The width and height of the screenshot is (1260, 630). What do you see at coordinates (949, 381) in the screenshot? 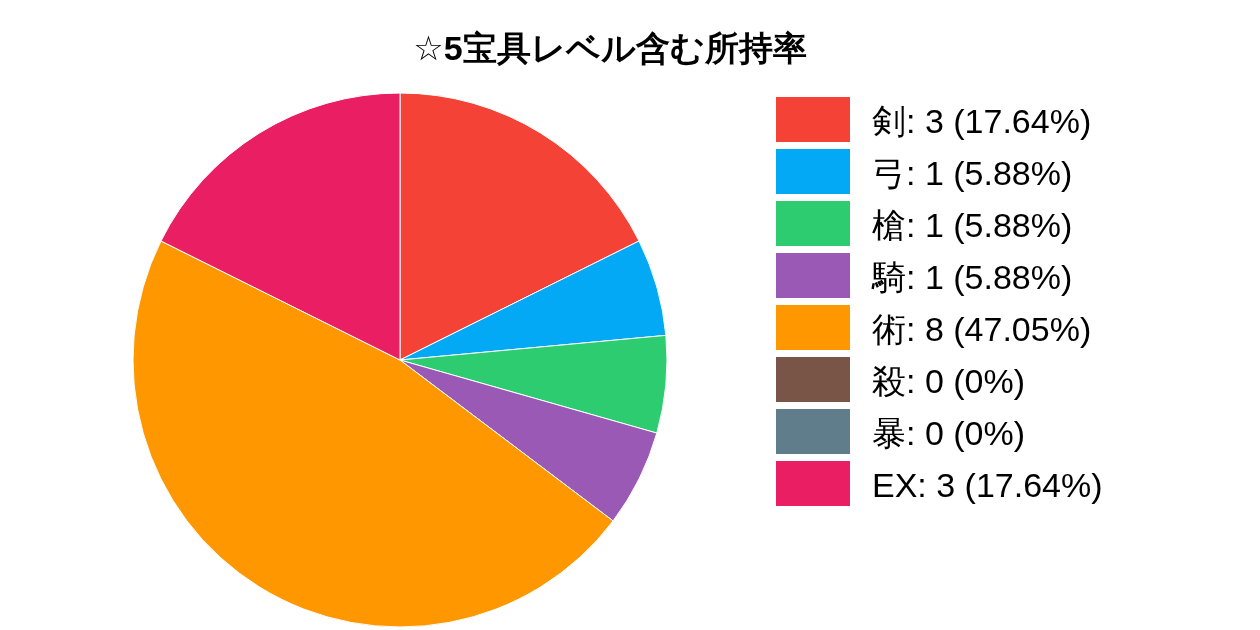
I see `legend-label: 殺: 0 (0%)` at bounding box center [949, 381].